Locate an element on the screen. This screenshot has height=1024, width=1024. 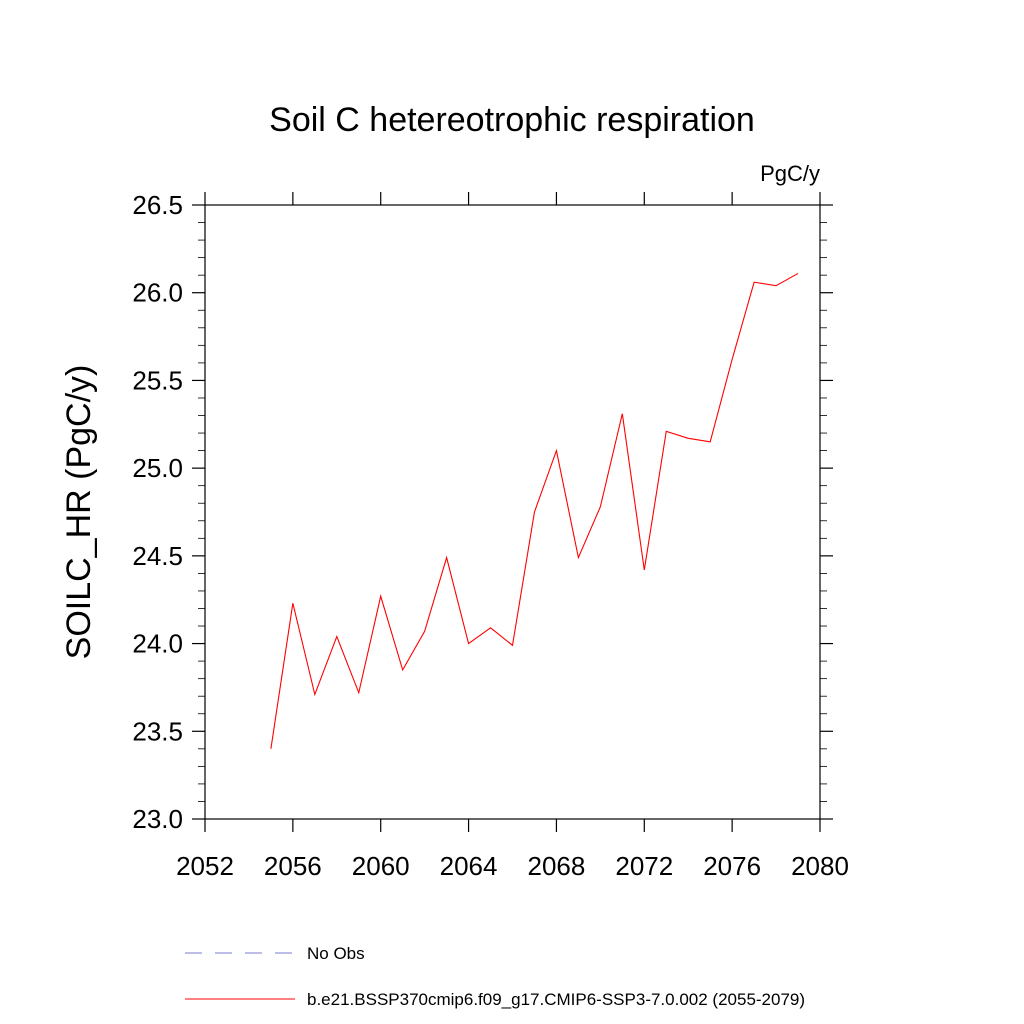
legend-label-no-obs: No Obs is located at coordinates (336, 953).